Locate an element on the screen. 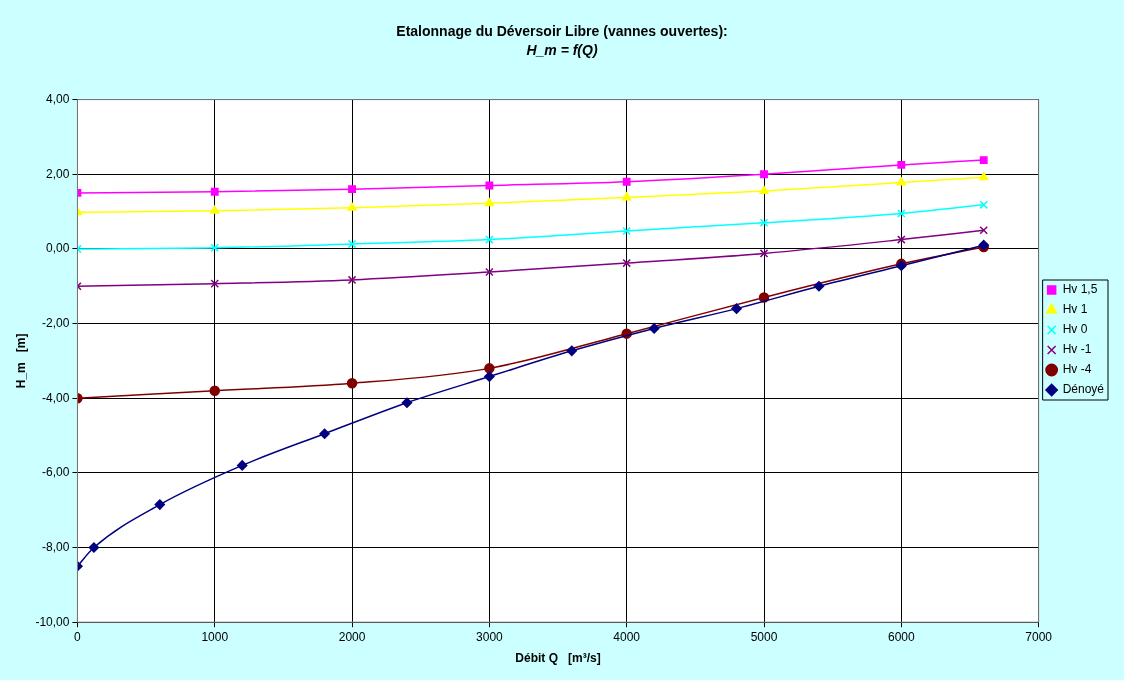  y-axis-title: H_m [m] is located at coordinates (20, 361).